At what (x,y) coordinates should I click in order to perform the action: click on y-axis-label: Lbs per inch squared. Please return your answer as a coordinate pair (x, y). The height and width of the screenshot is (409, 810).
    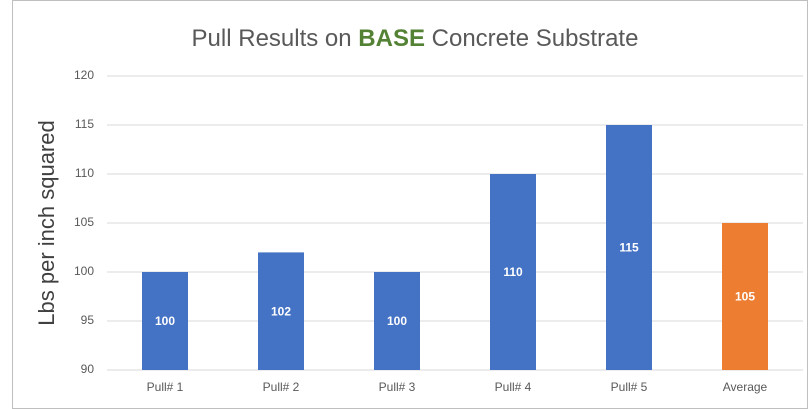
    Looking at the image, I should click on (46, 222).